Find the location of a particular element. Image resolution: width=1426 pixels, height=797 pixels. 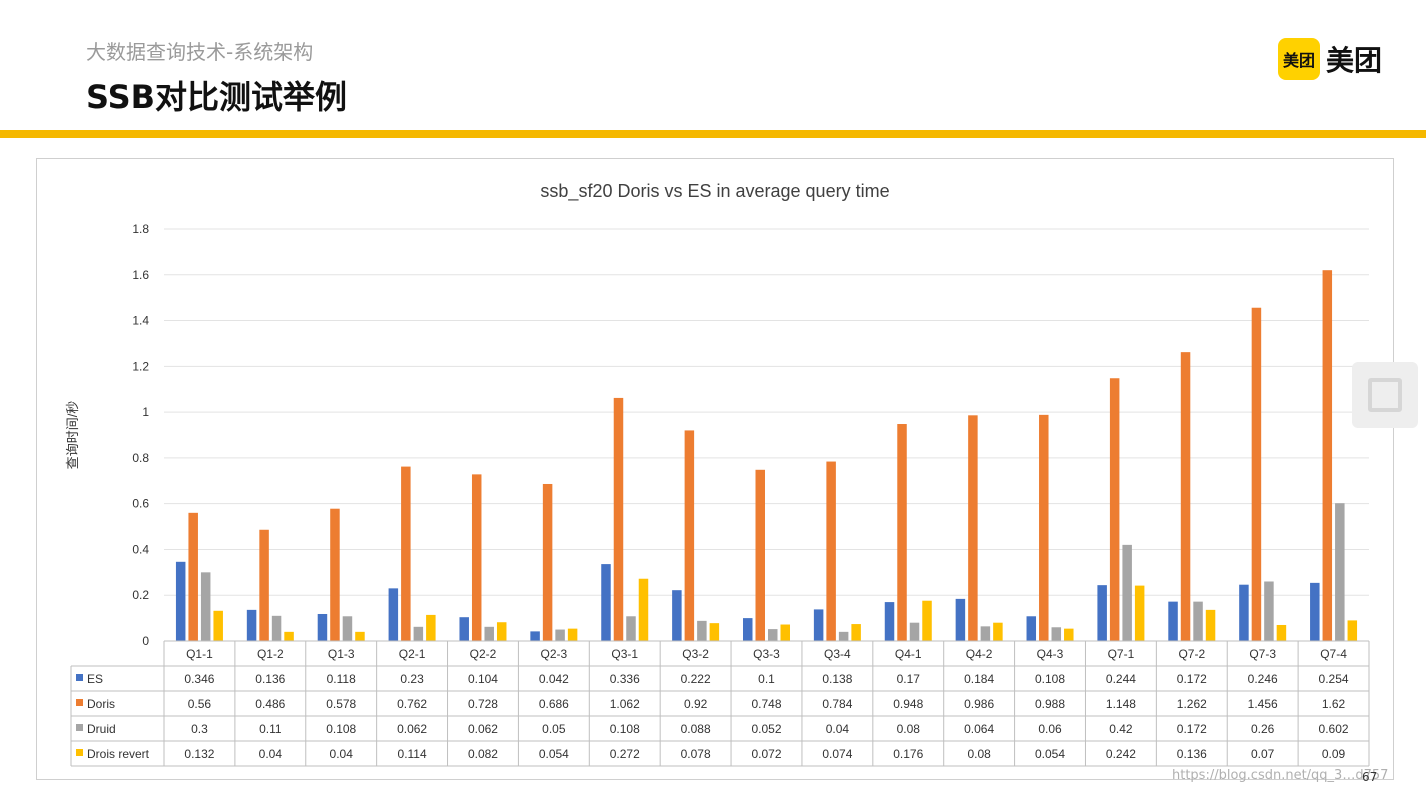

data-label: 0.686 is located at coordinates (554, 704).